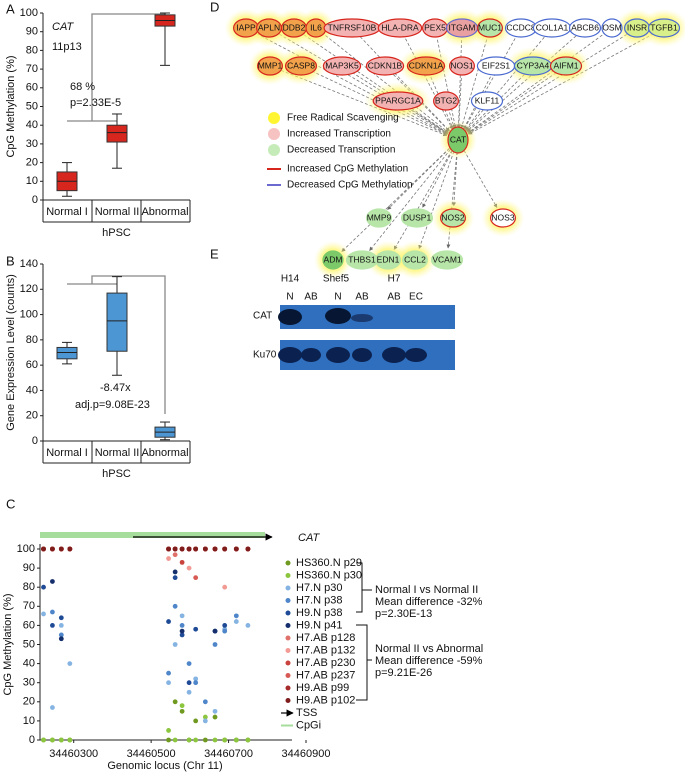 The width and height of the screenshot is (685, 773). I want to click on legend-label: H9.N p38, so click(319, 613).